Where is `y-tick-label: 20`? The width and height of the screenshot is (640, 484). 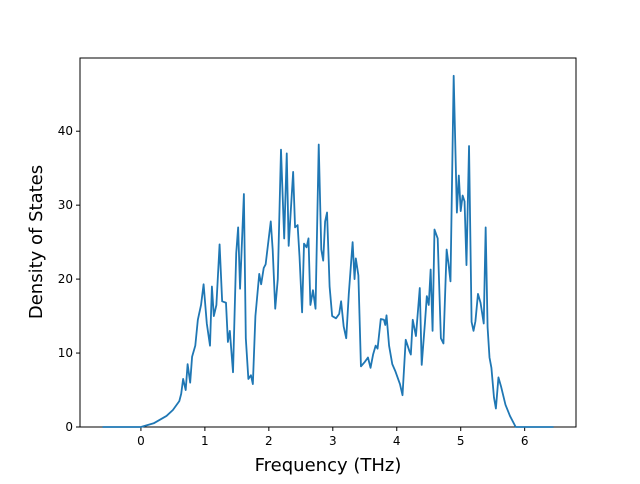
y-tick-label: 20 is located at coordinates (65, 279).